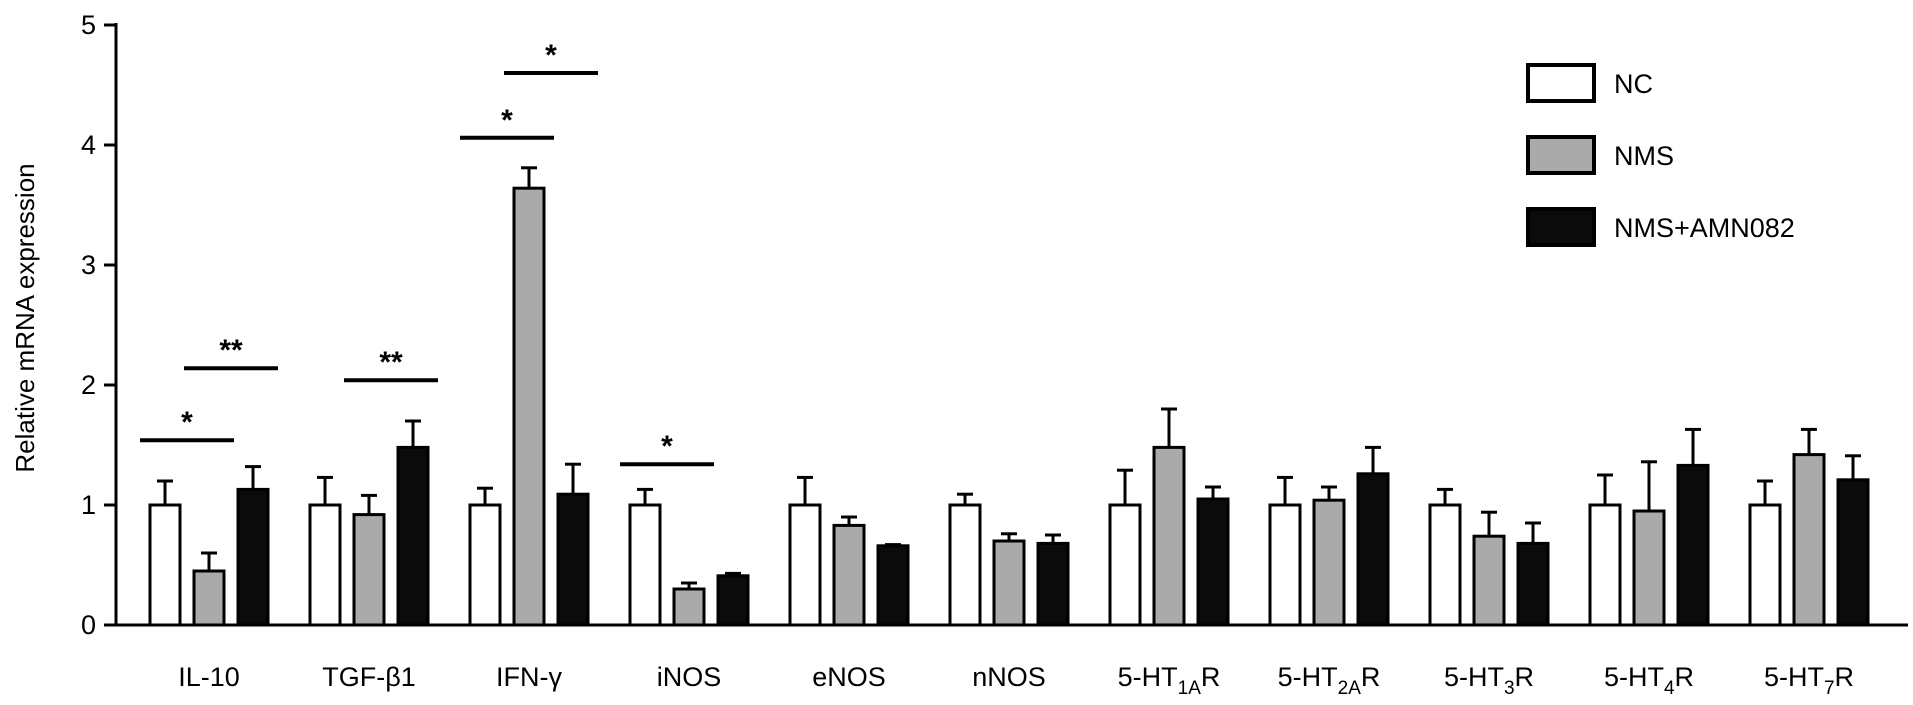 The image size is (1913, 705). I want to click on x-tick-label: 5-HT1AR, so click(1169, 680).